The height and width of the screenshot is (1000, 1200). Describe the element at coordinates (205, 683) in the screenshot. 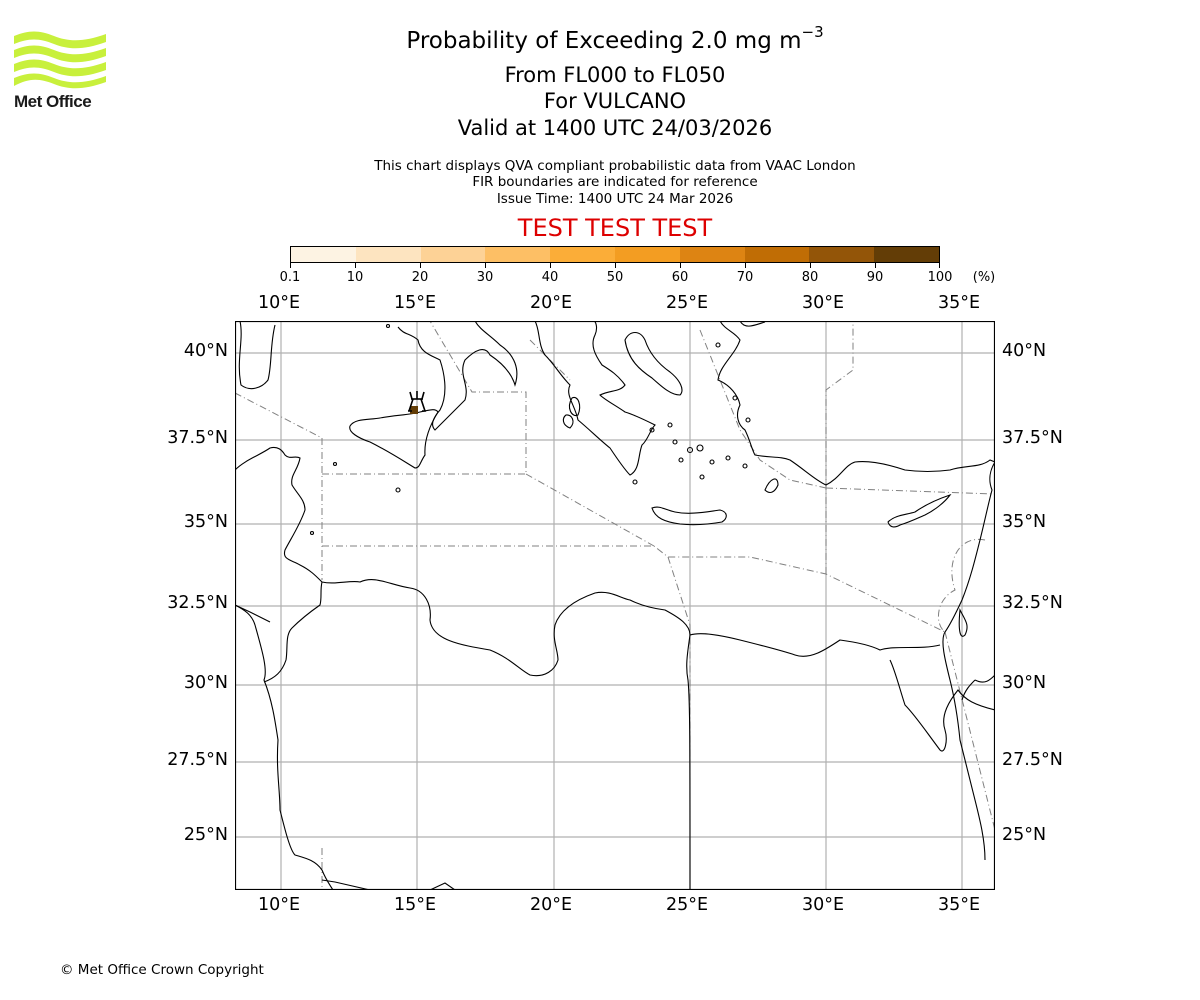

I see `lat-label-left: 30°N` at that location.